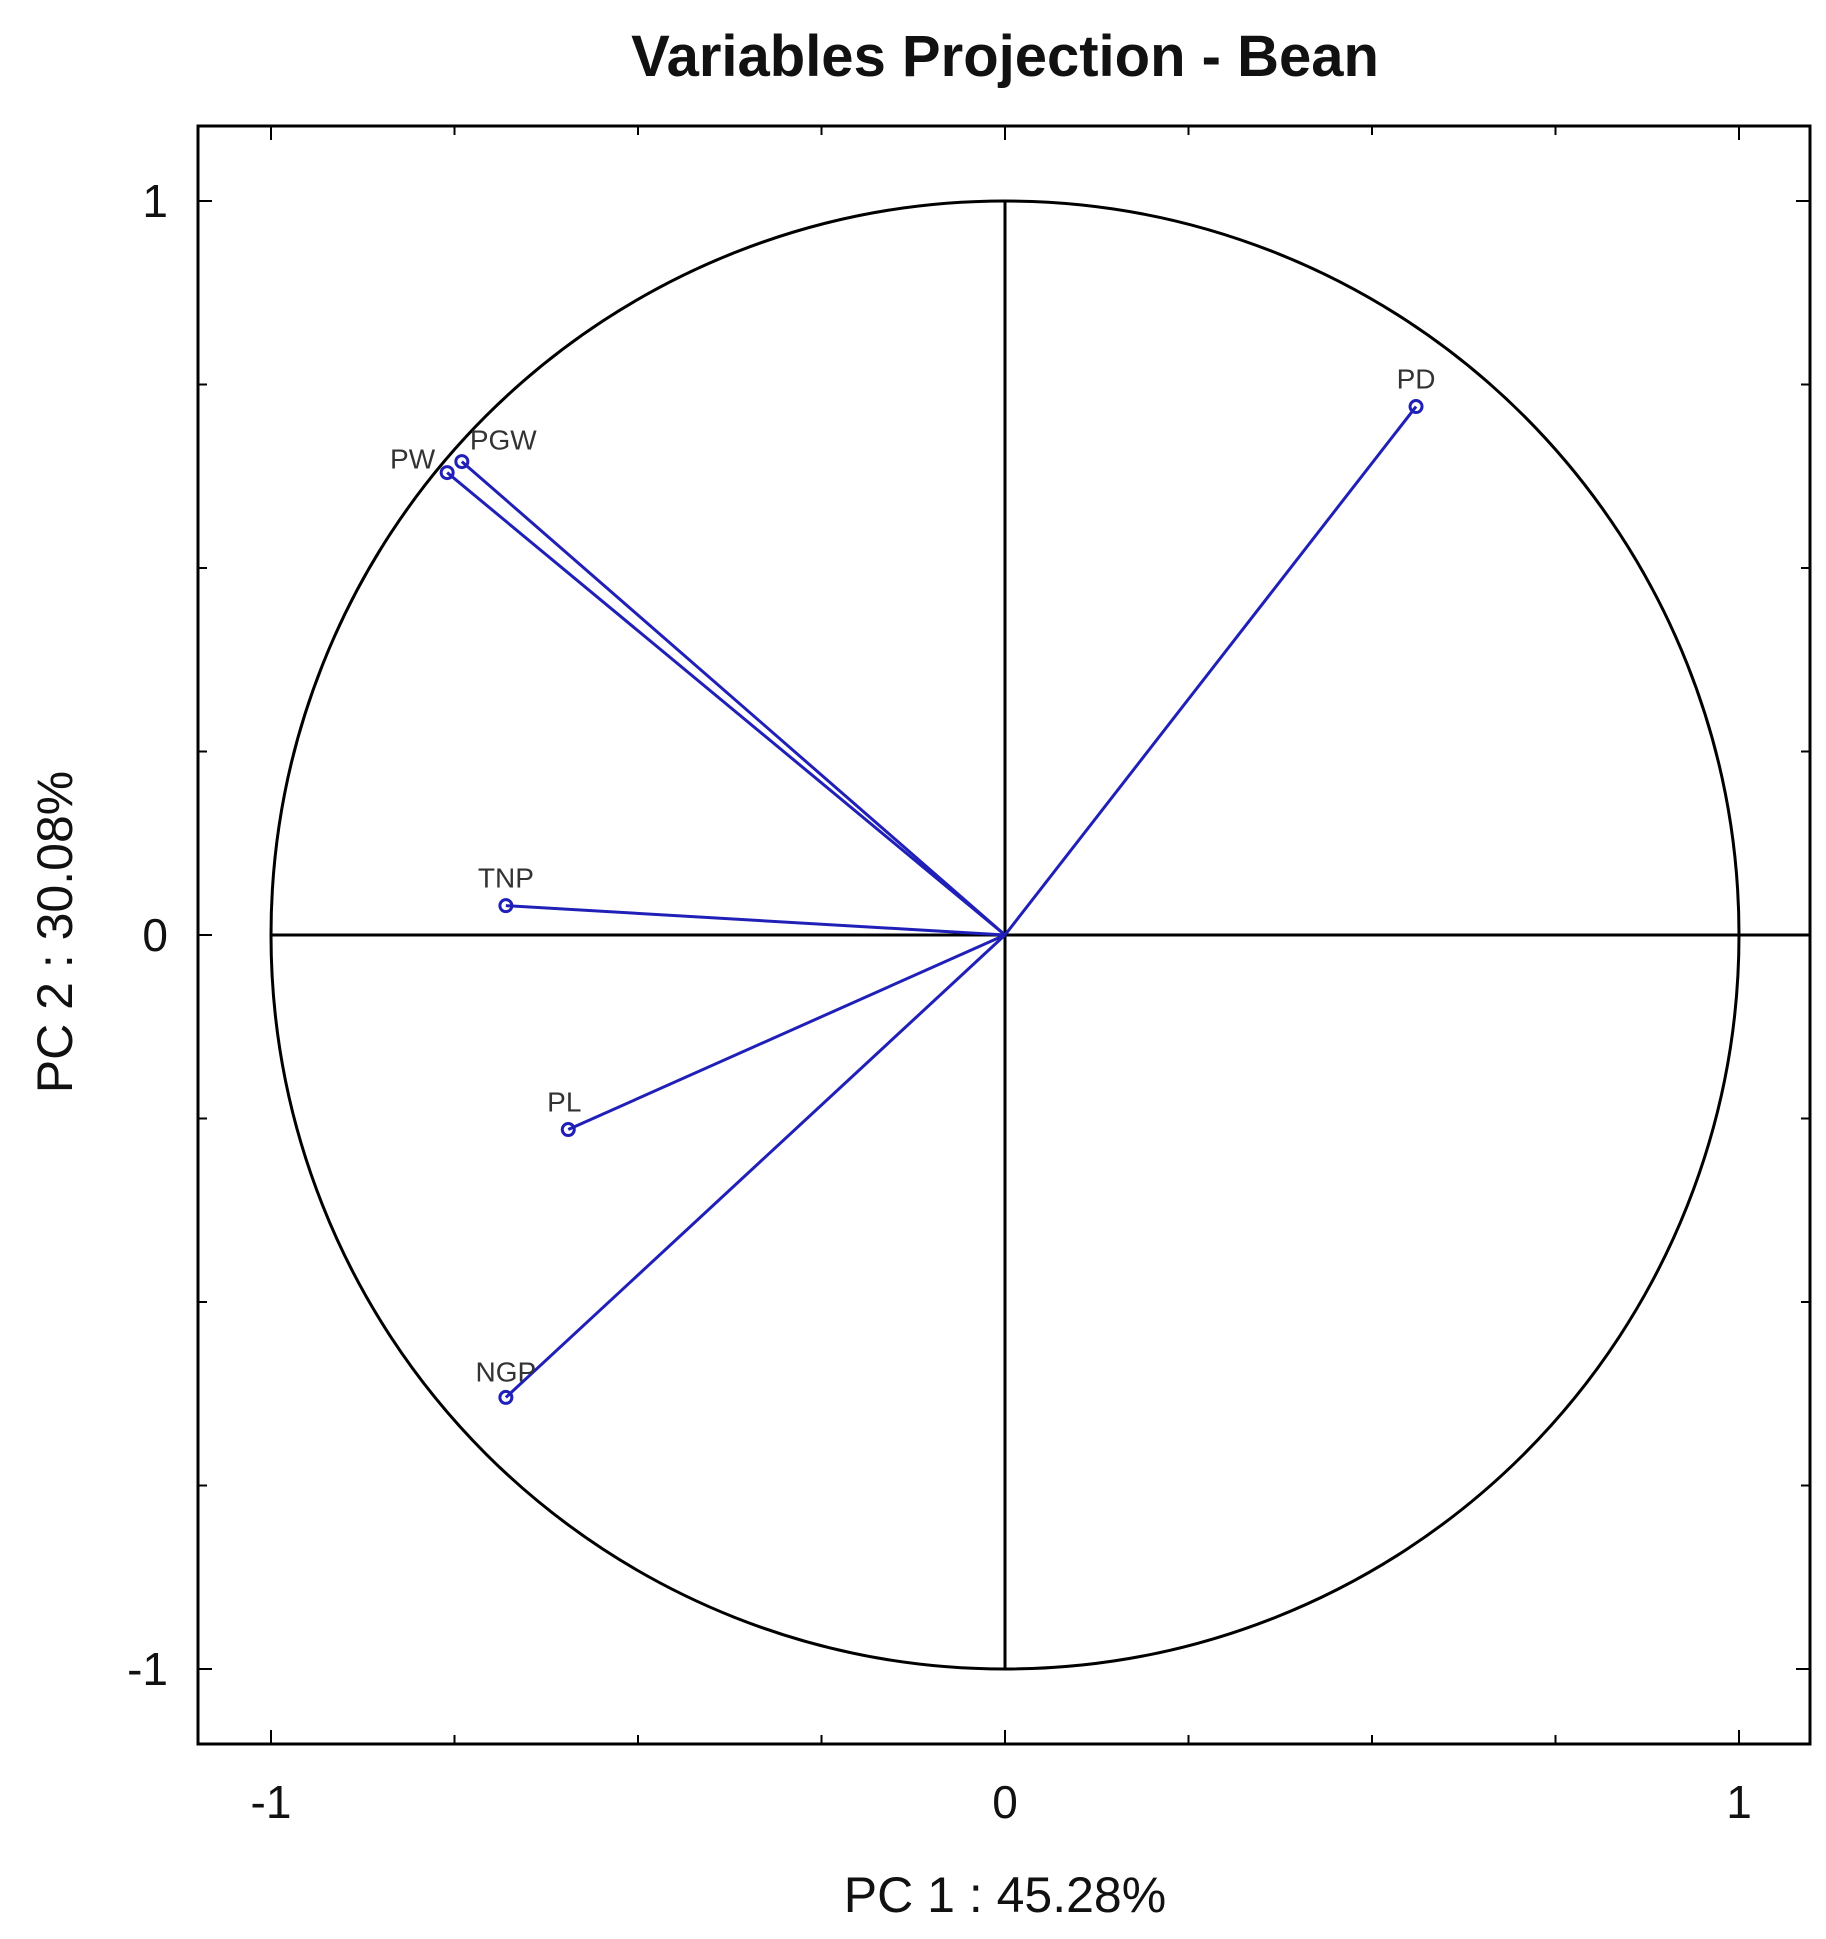  I want to click on y-tick-label: -1, so click(147, 1669).